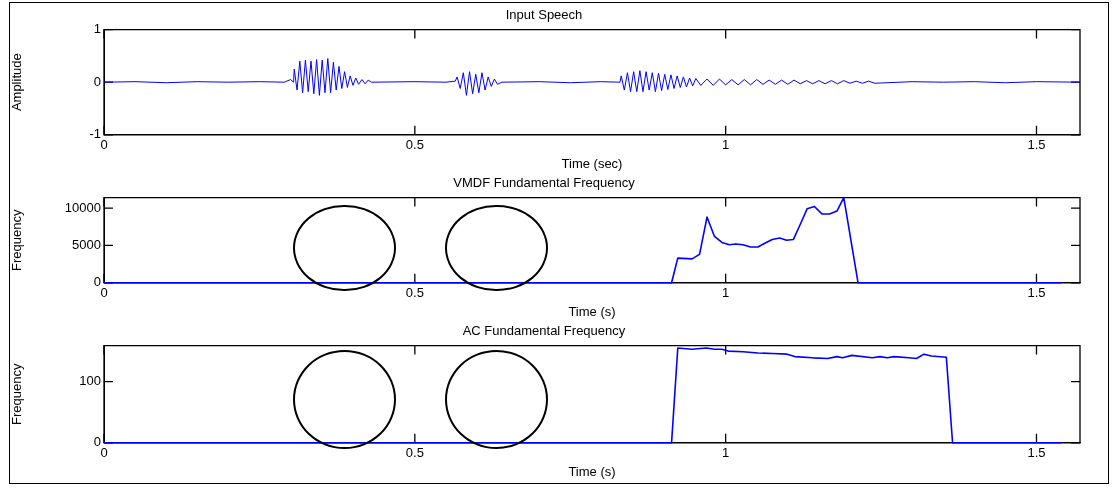  Describe the element at coordinates (82, 207) in the screenshot. I see `y-tick-label: 10000` at that location.